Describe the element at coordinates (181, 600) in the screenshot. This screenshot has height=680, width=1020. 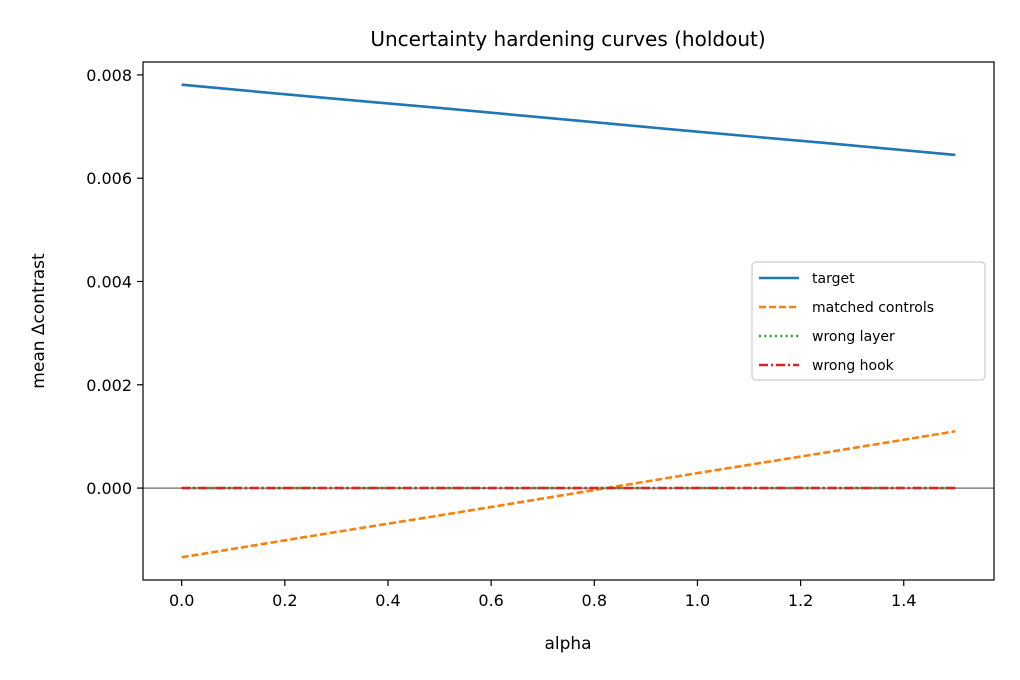
I see `x-tick-label: 0.0` at that location.